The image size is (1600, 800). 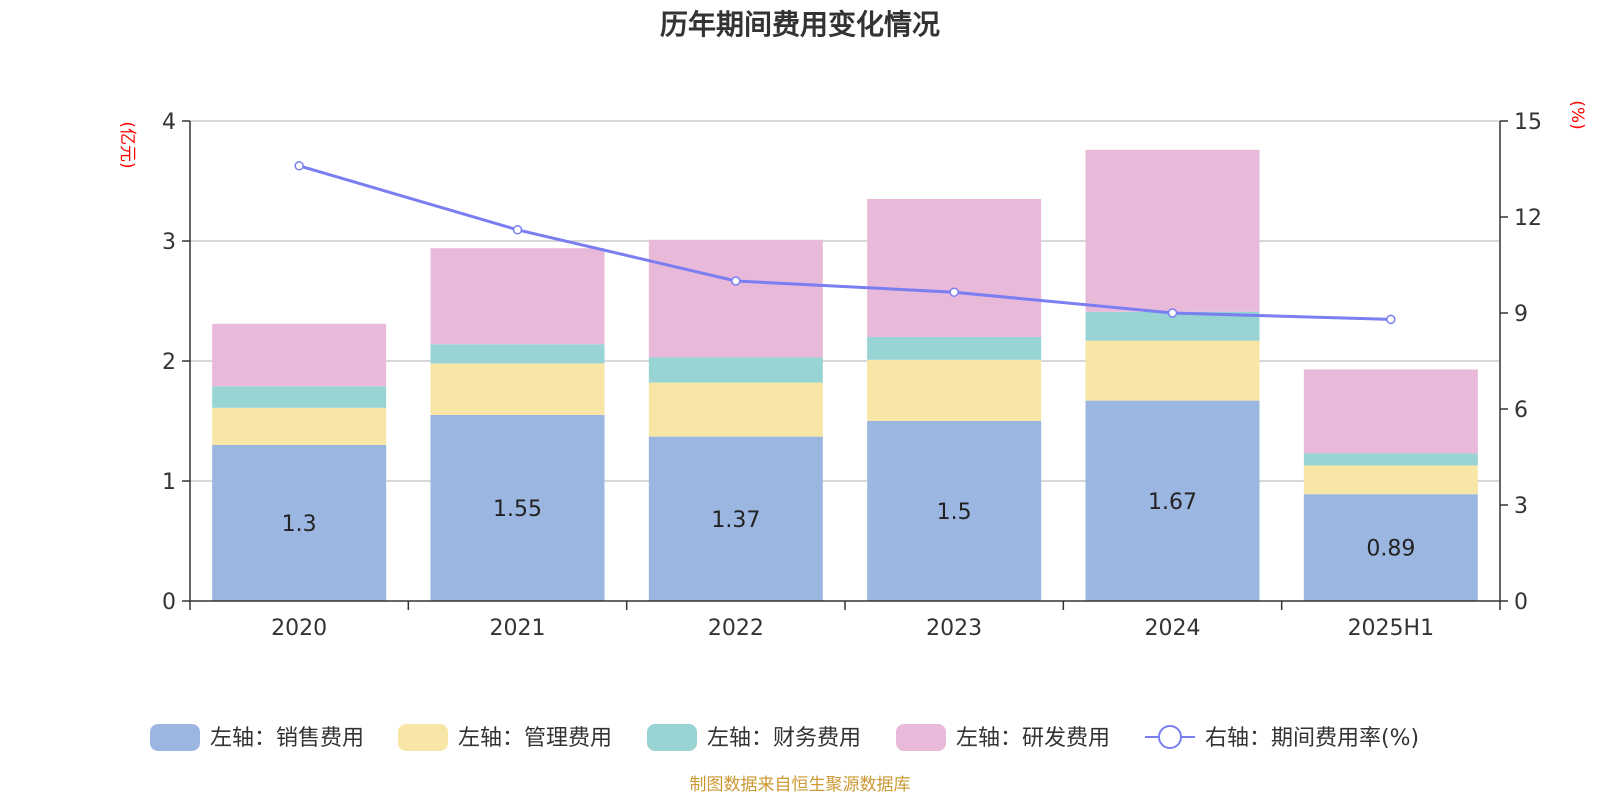 I want to click on right-tick-label: 3, so click(x=1521, y=506).